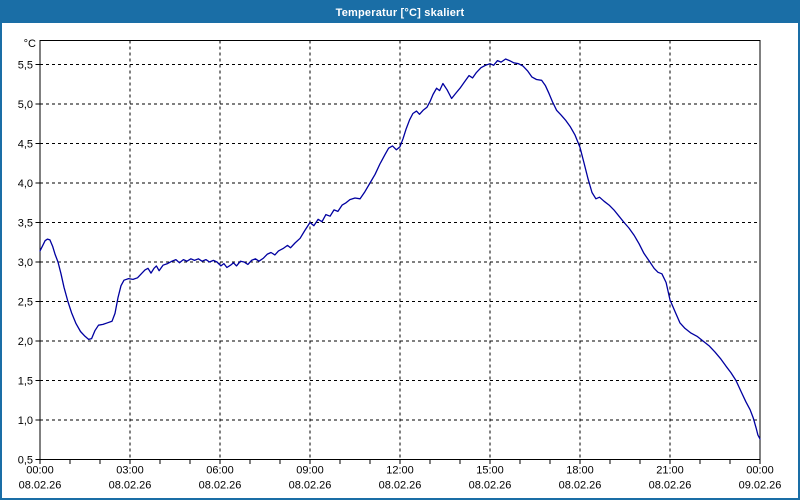 This screenshot has width=800, height=500. I want to click on y-axis-tick-label: 5,0, so click(25, 105).